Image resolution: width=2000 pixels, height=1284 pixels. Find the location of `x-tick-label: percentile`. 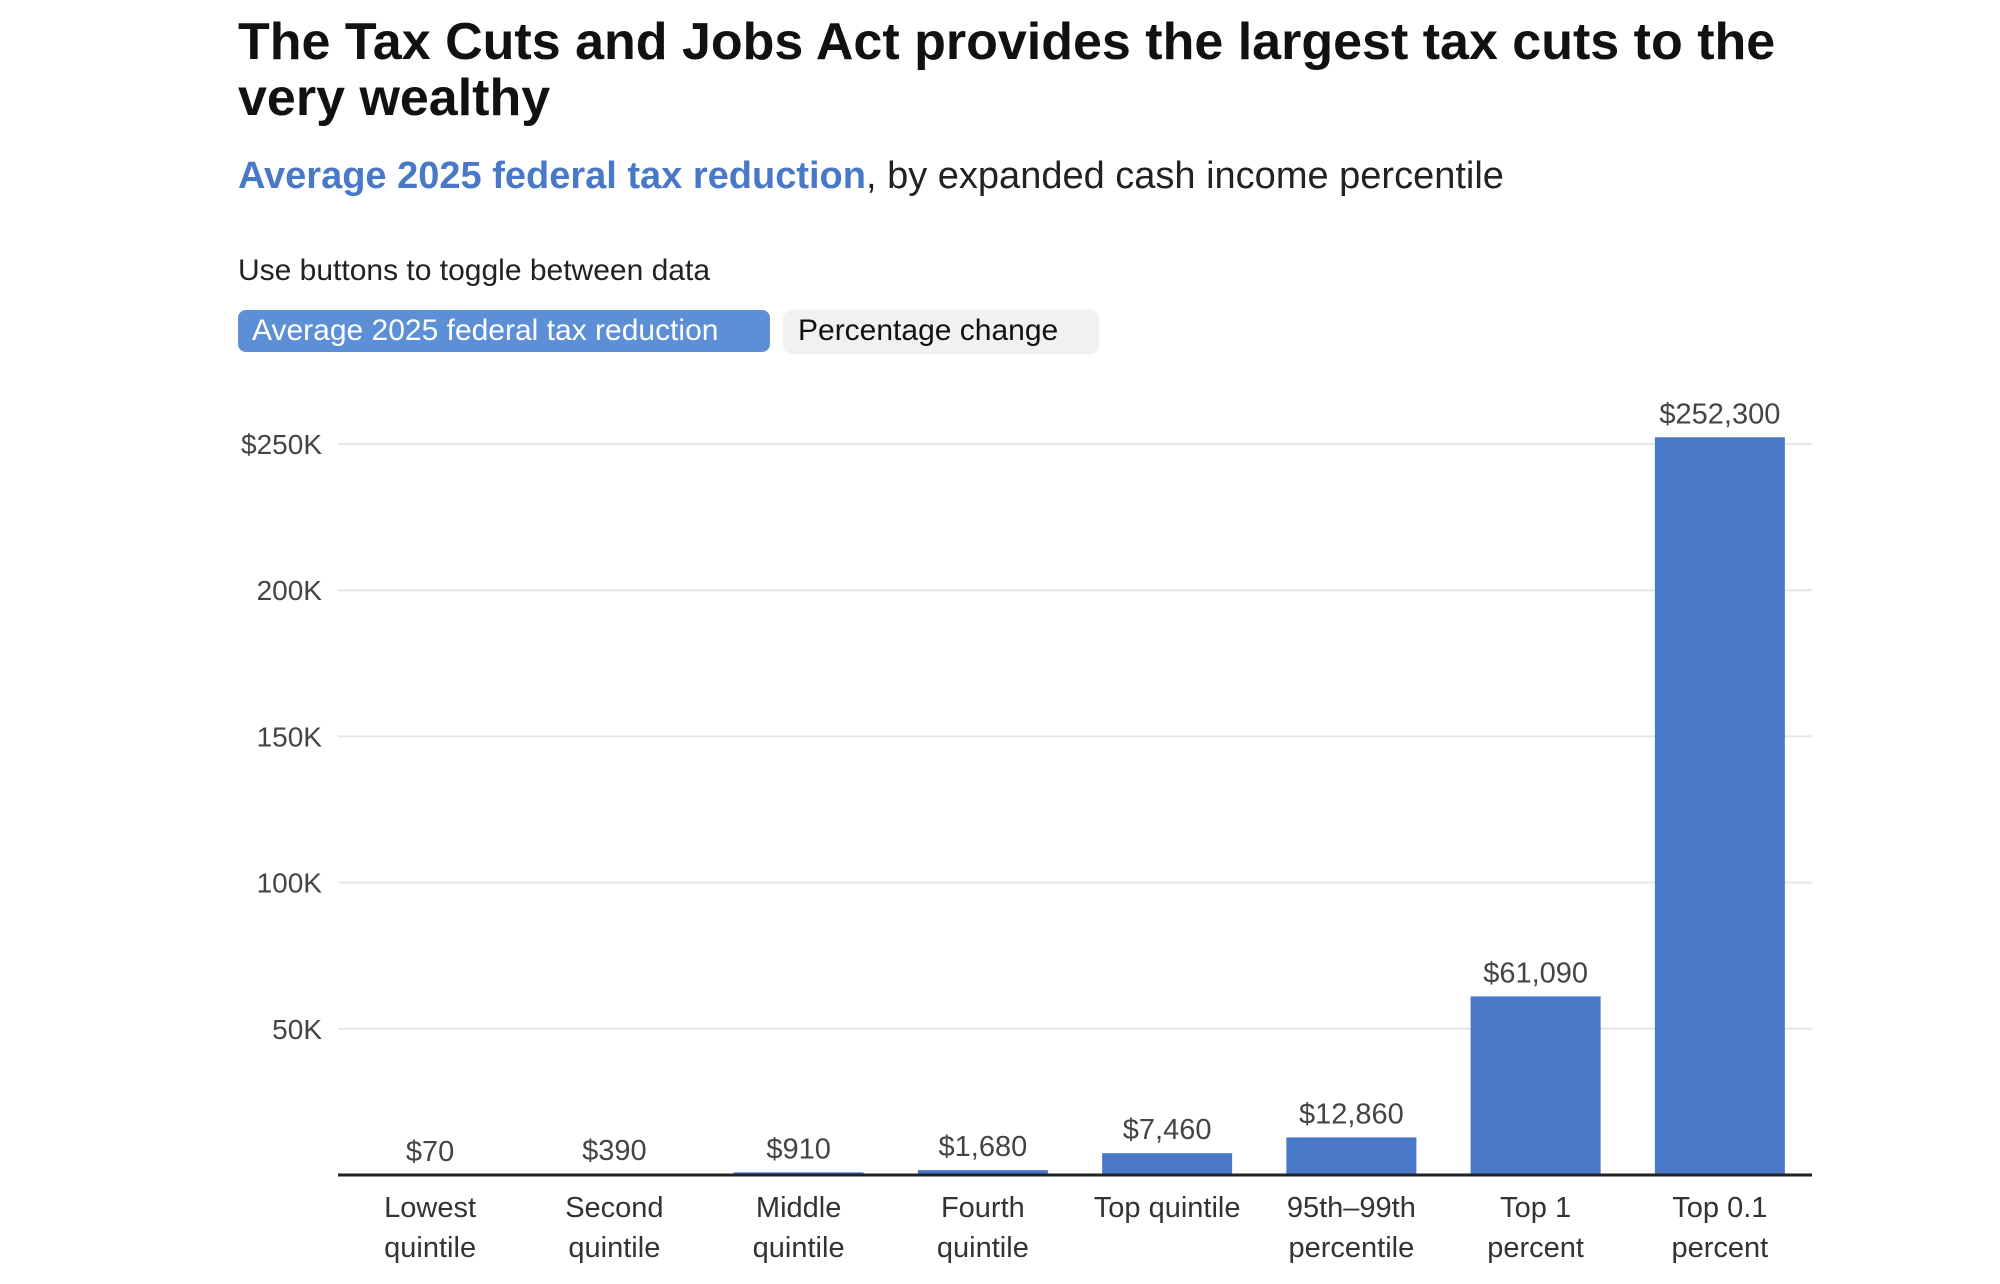

x-tick-label: percentile is located at coordinates (1352, 1248).